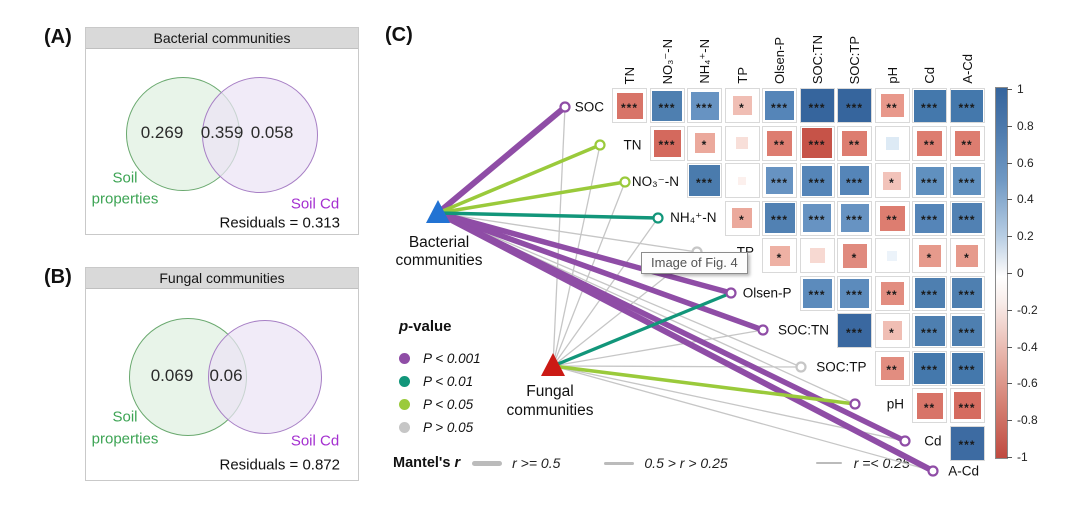  I want to click on pvalue-legend-title: p-value, so click(425, 326).